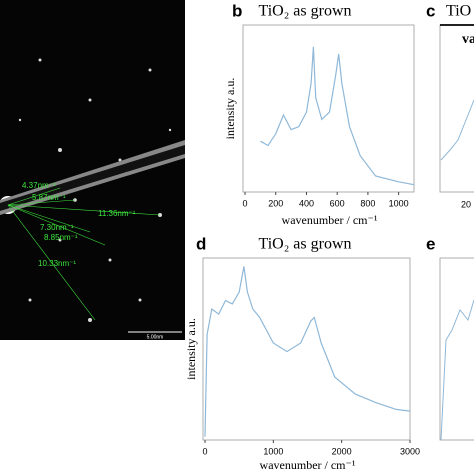  Describe the element at coordinates (430, 243) in the screenshot. I see `panel-label: e` at that location.